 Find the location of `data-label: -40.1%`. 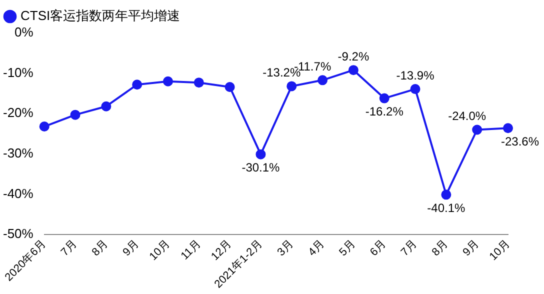

data-label: -40.1% is located at coordinates (446, 207).